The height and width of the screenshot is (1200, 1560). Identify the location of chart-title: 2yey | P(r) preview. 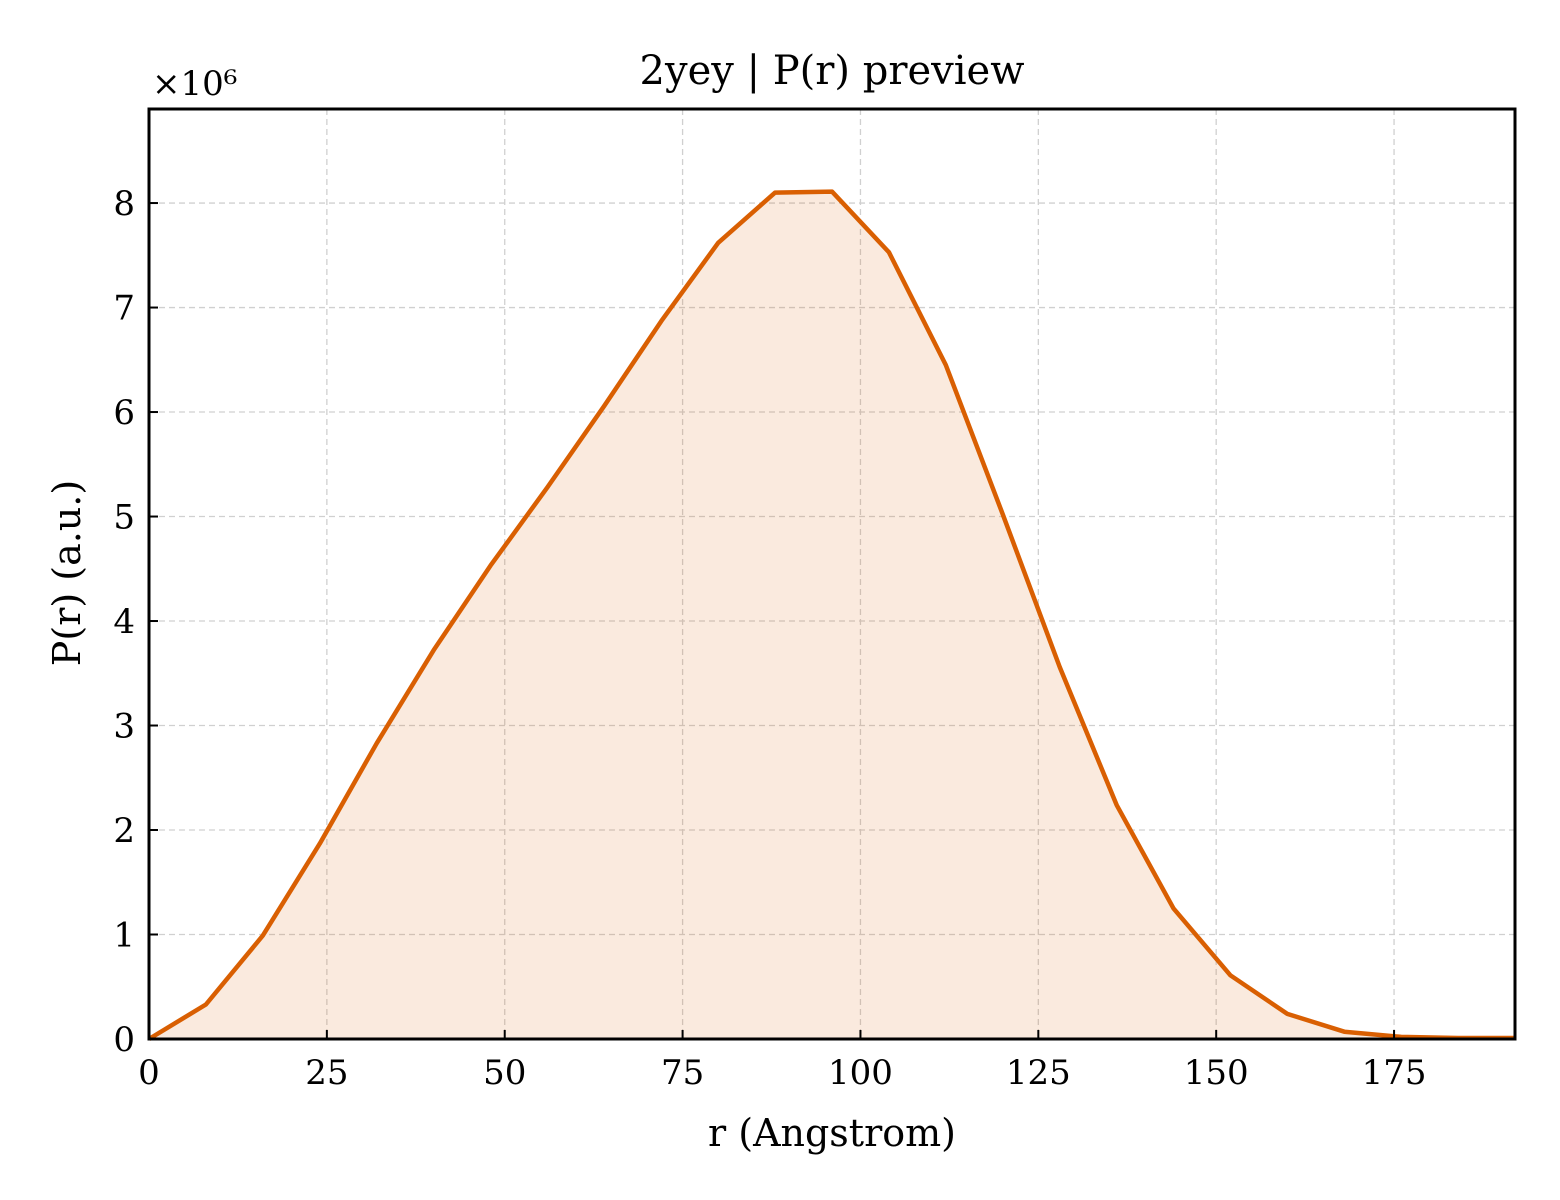
(832, 71).